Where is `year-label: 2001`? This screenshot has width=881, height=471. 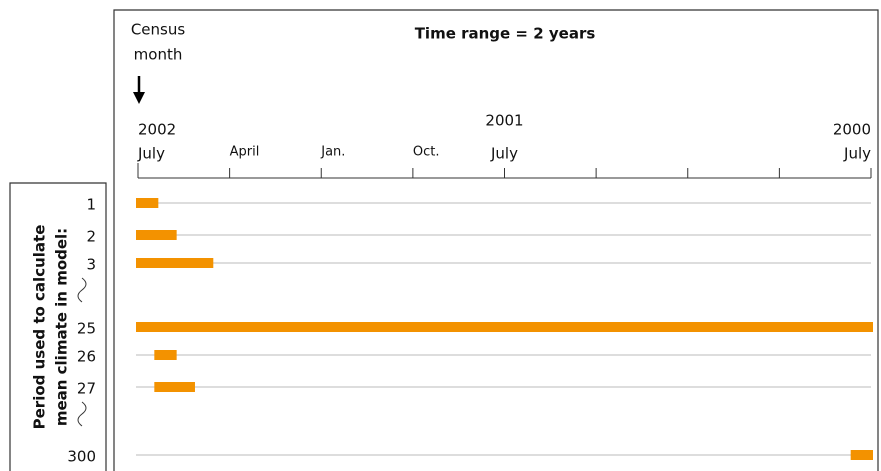
year-label: 2001 is located at coordinates (504, 121).